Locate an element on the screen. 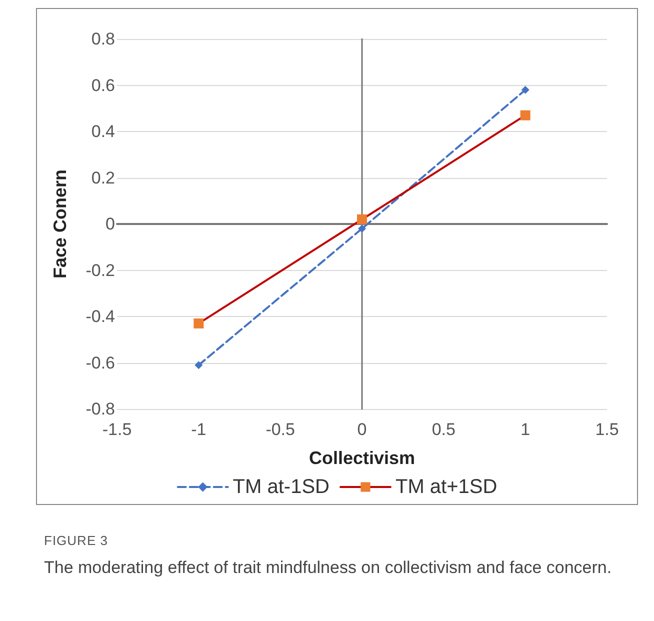 The image size is (654, 621). x-tick-label: -1 is located at coordinates (198, 429).